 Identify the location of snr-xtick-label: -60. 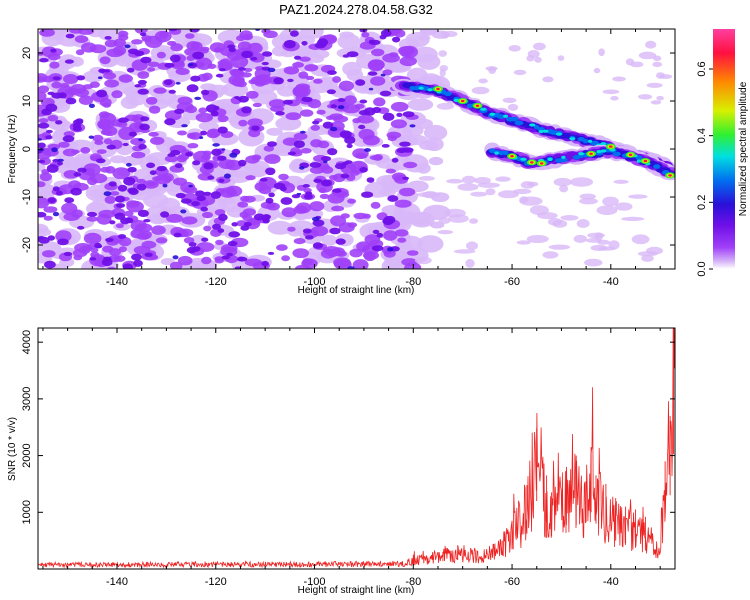
(512, 582).